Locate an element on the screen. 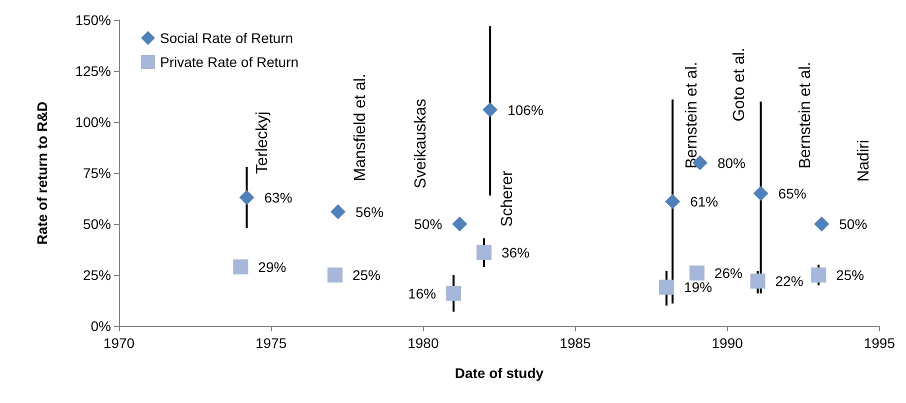 Image resolution: width=906 pixels, height=403 pixels. data-label: 29% is located at coordinates (272, 266).